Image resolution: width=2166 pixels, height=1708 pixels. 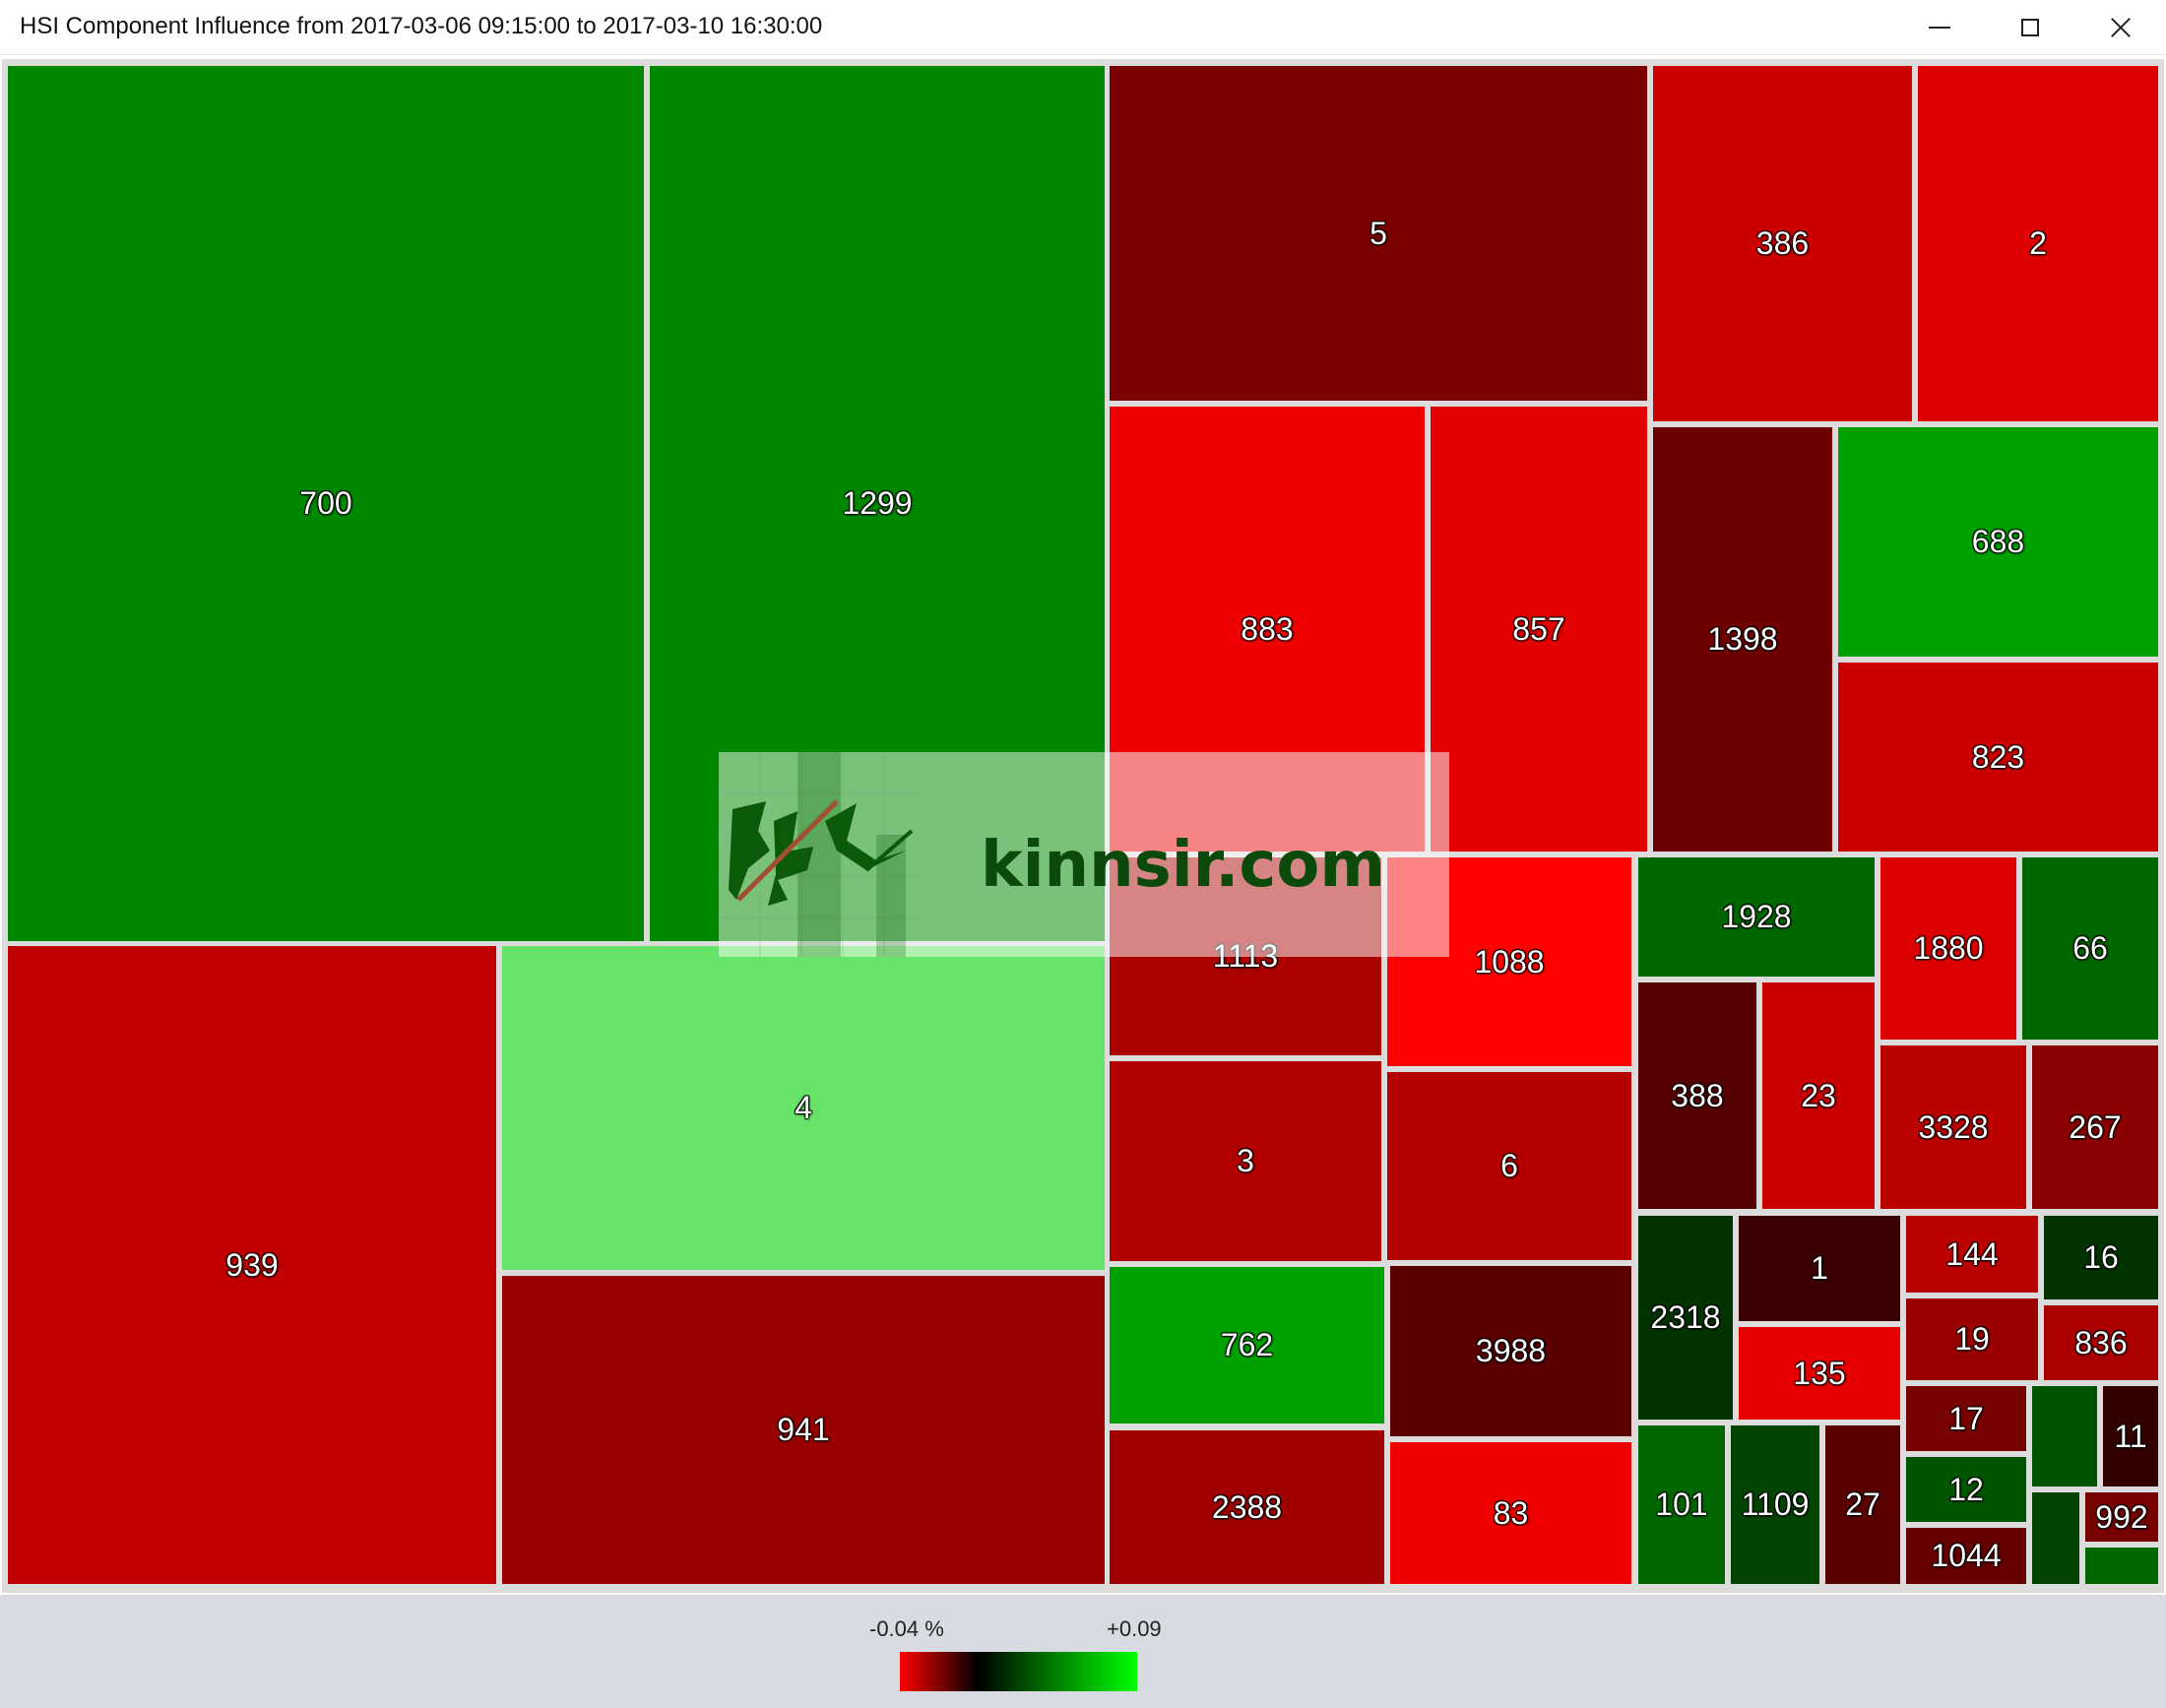 I want to click on legend-gradient-bar, so click(x=1019, y=1671).